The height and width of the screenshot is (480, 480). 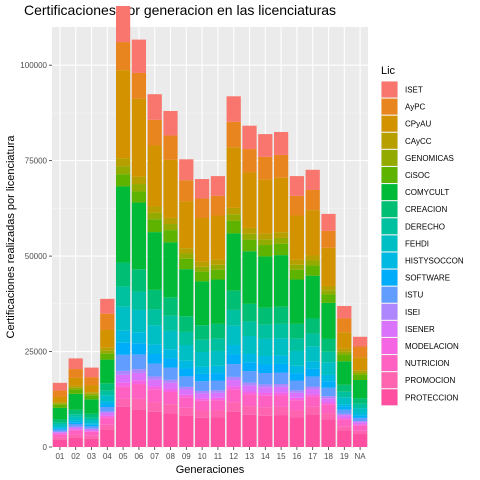 What do you see at coordinates (417, 243) in the screenshot?
I see `legend-label: FEHDI` at bounding box center [417, 243].